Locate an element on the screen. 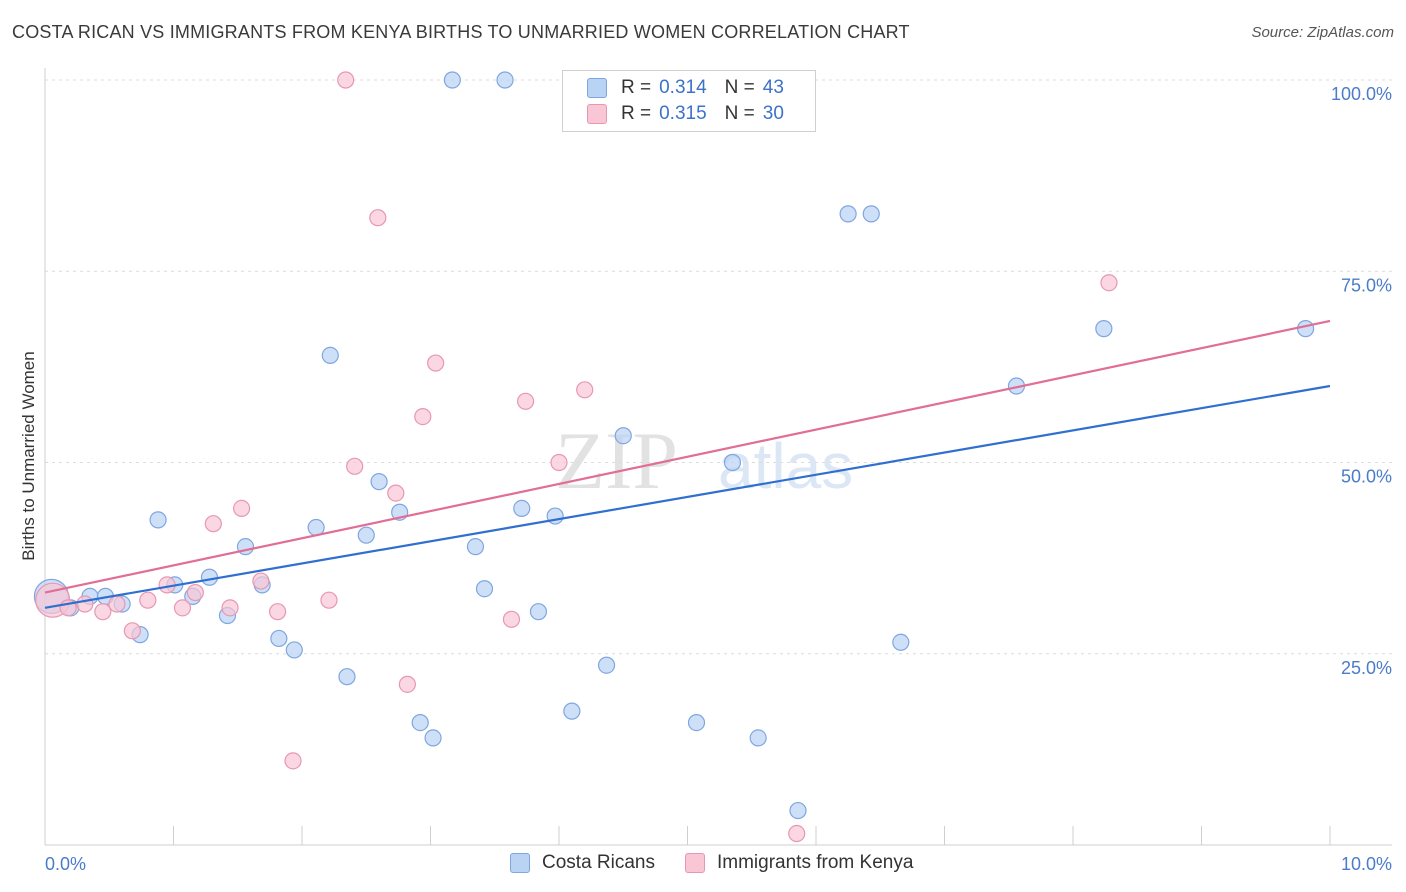 This screenshot has width=1406, height=892. x-tick-label-max: 10.0% is located at coordinates (1366, 864).